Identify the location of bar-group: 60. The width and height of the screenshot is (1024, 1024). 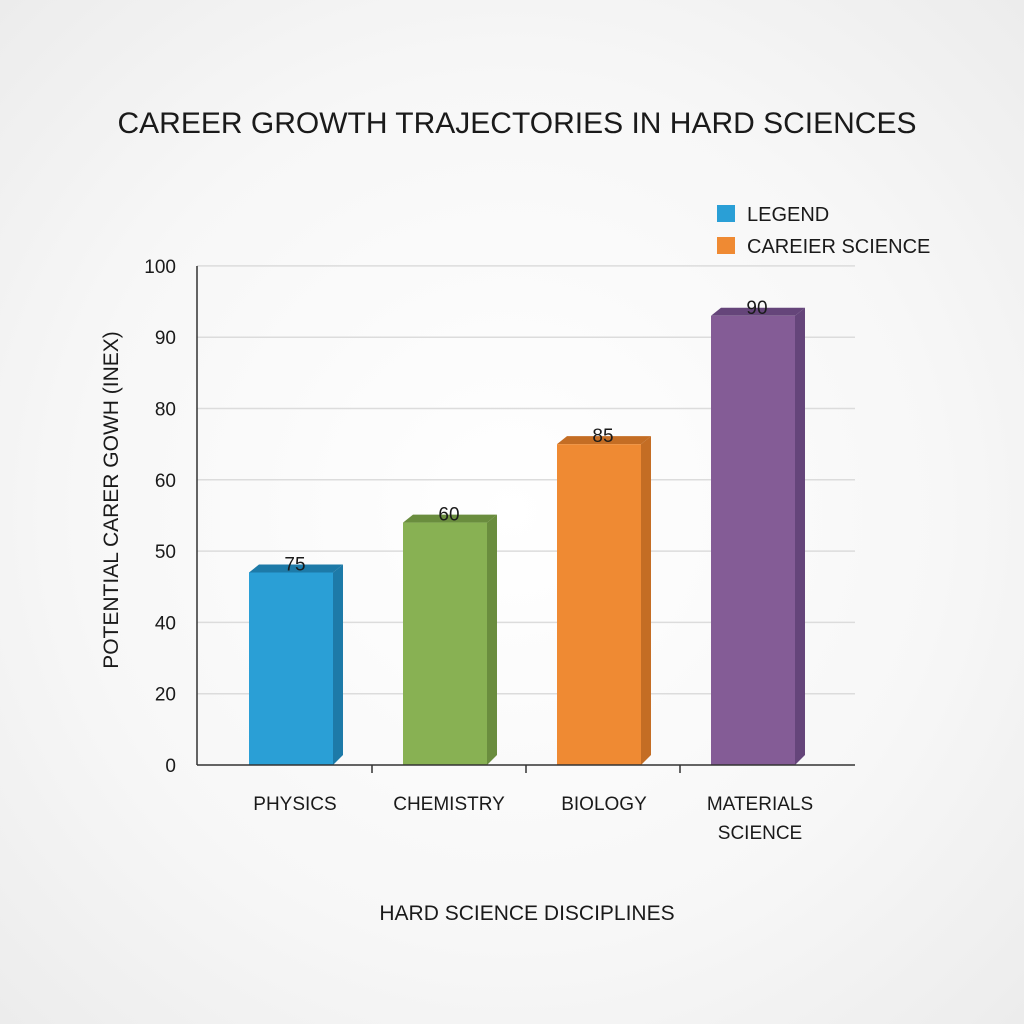
(450, 635).